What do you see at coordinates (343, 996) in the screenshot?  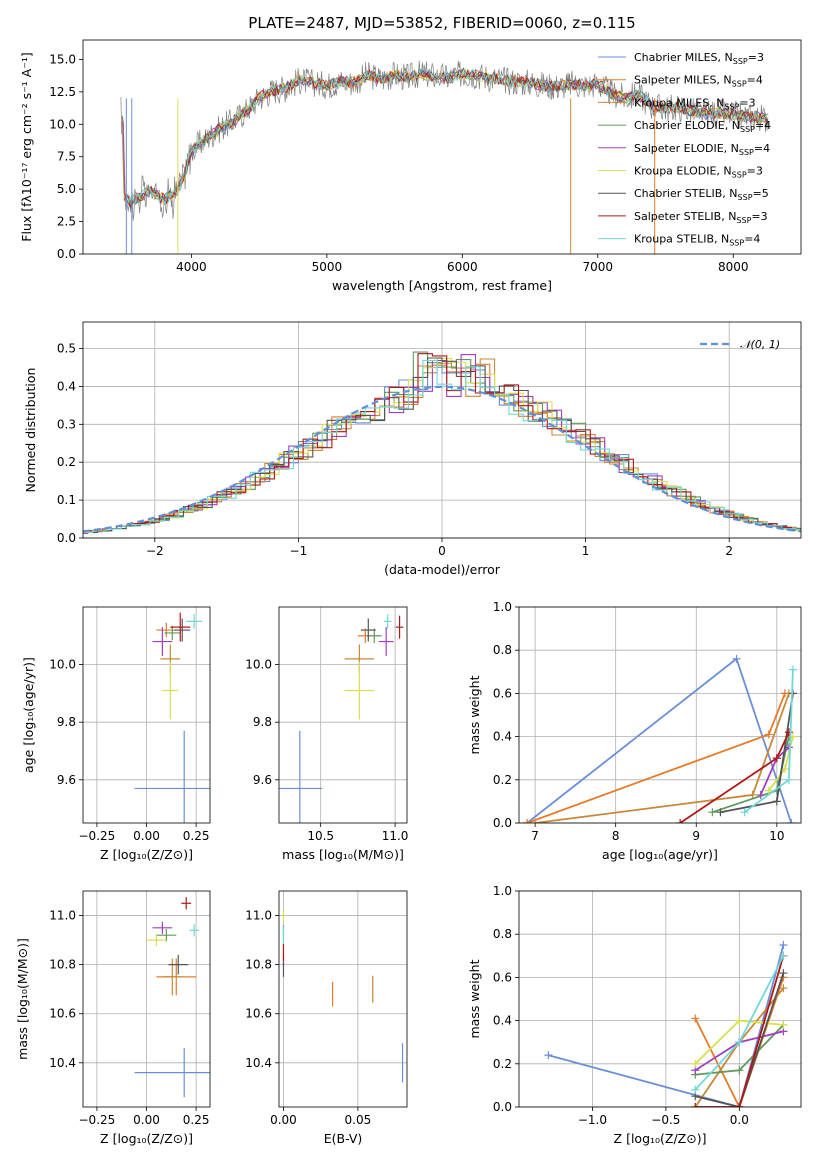 I see `plot-area-ebv-mass` at bounding box center [343, 996].